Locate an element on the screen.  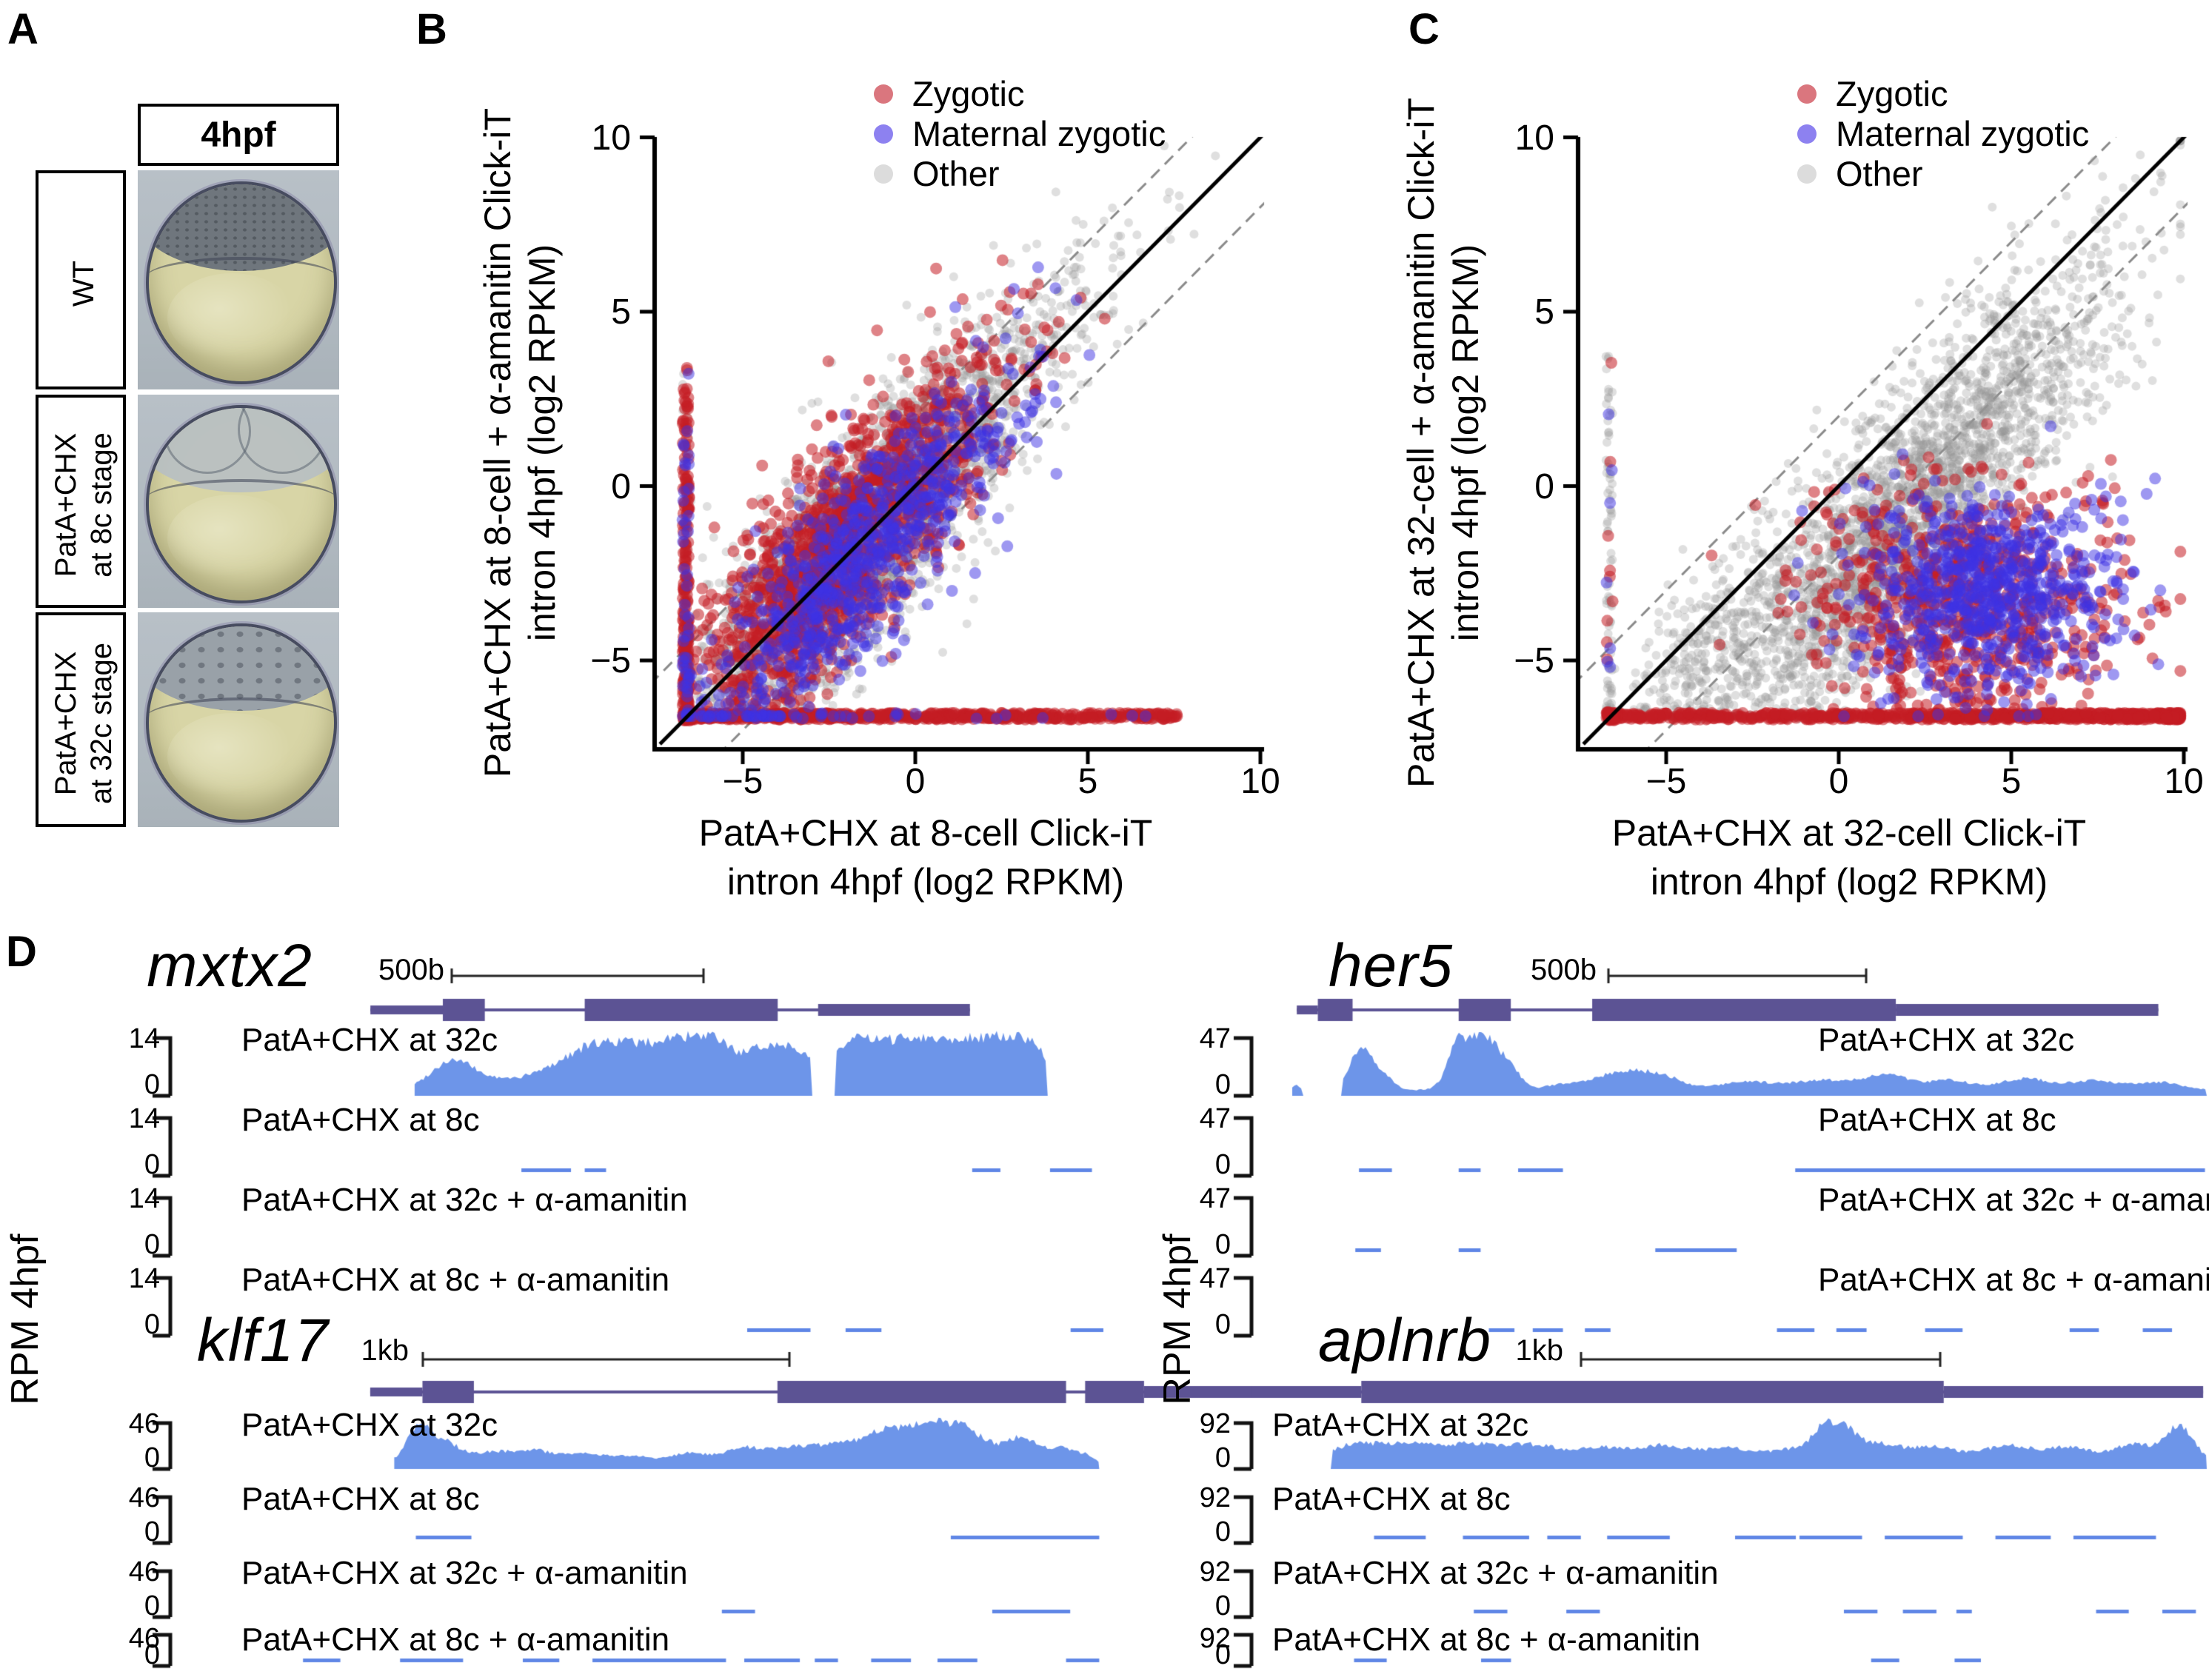
scale-label-her5: 500b is located at coordinates (1564, 970).